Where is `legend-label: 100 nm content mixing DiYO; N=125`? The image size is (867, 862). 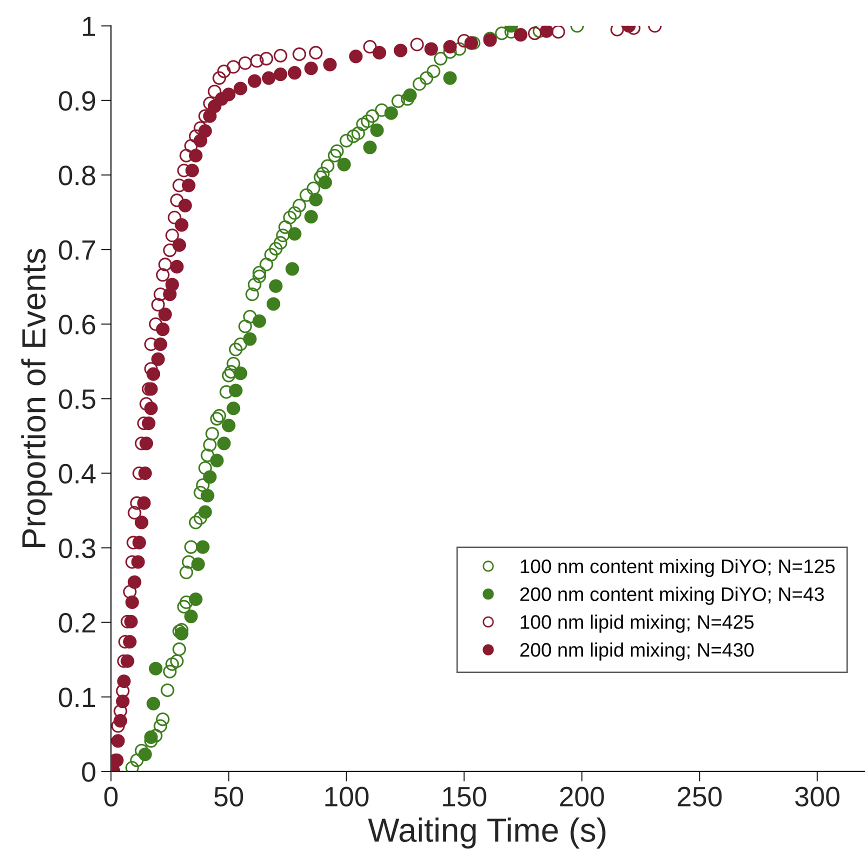 legend-label: 100 nm content mixing DiYO; N=125 is located at coordinates (677, 568).